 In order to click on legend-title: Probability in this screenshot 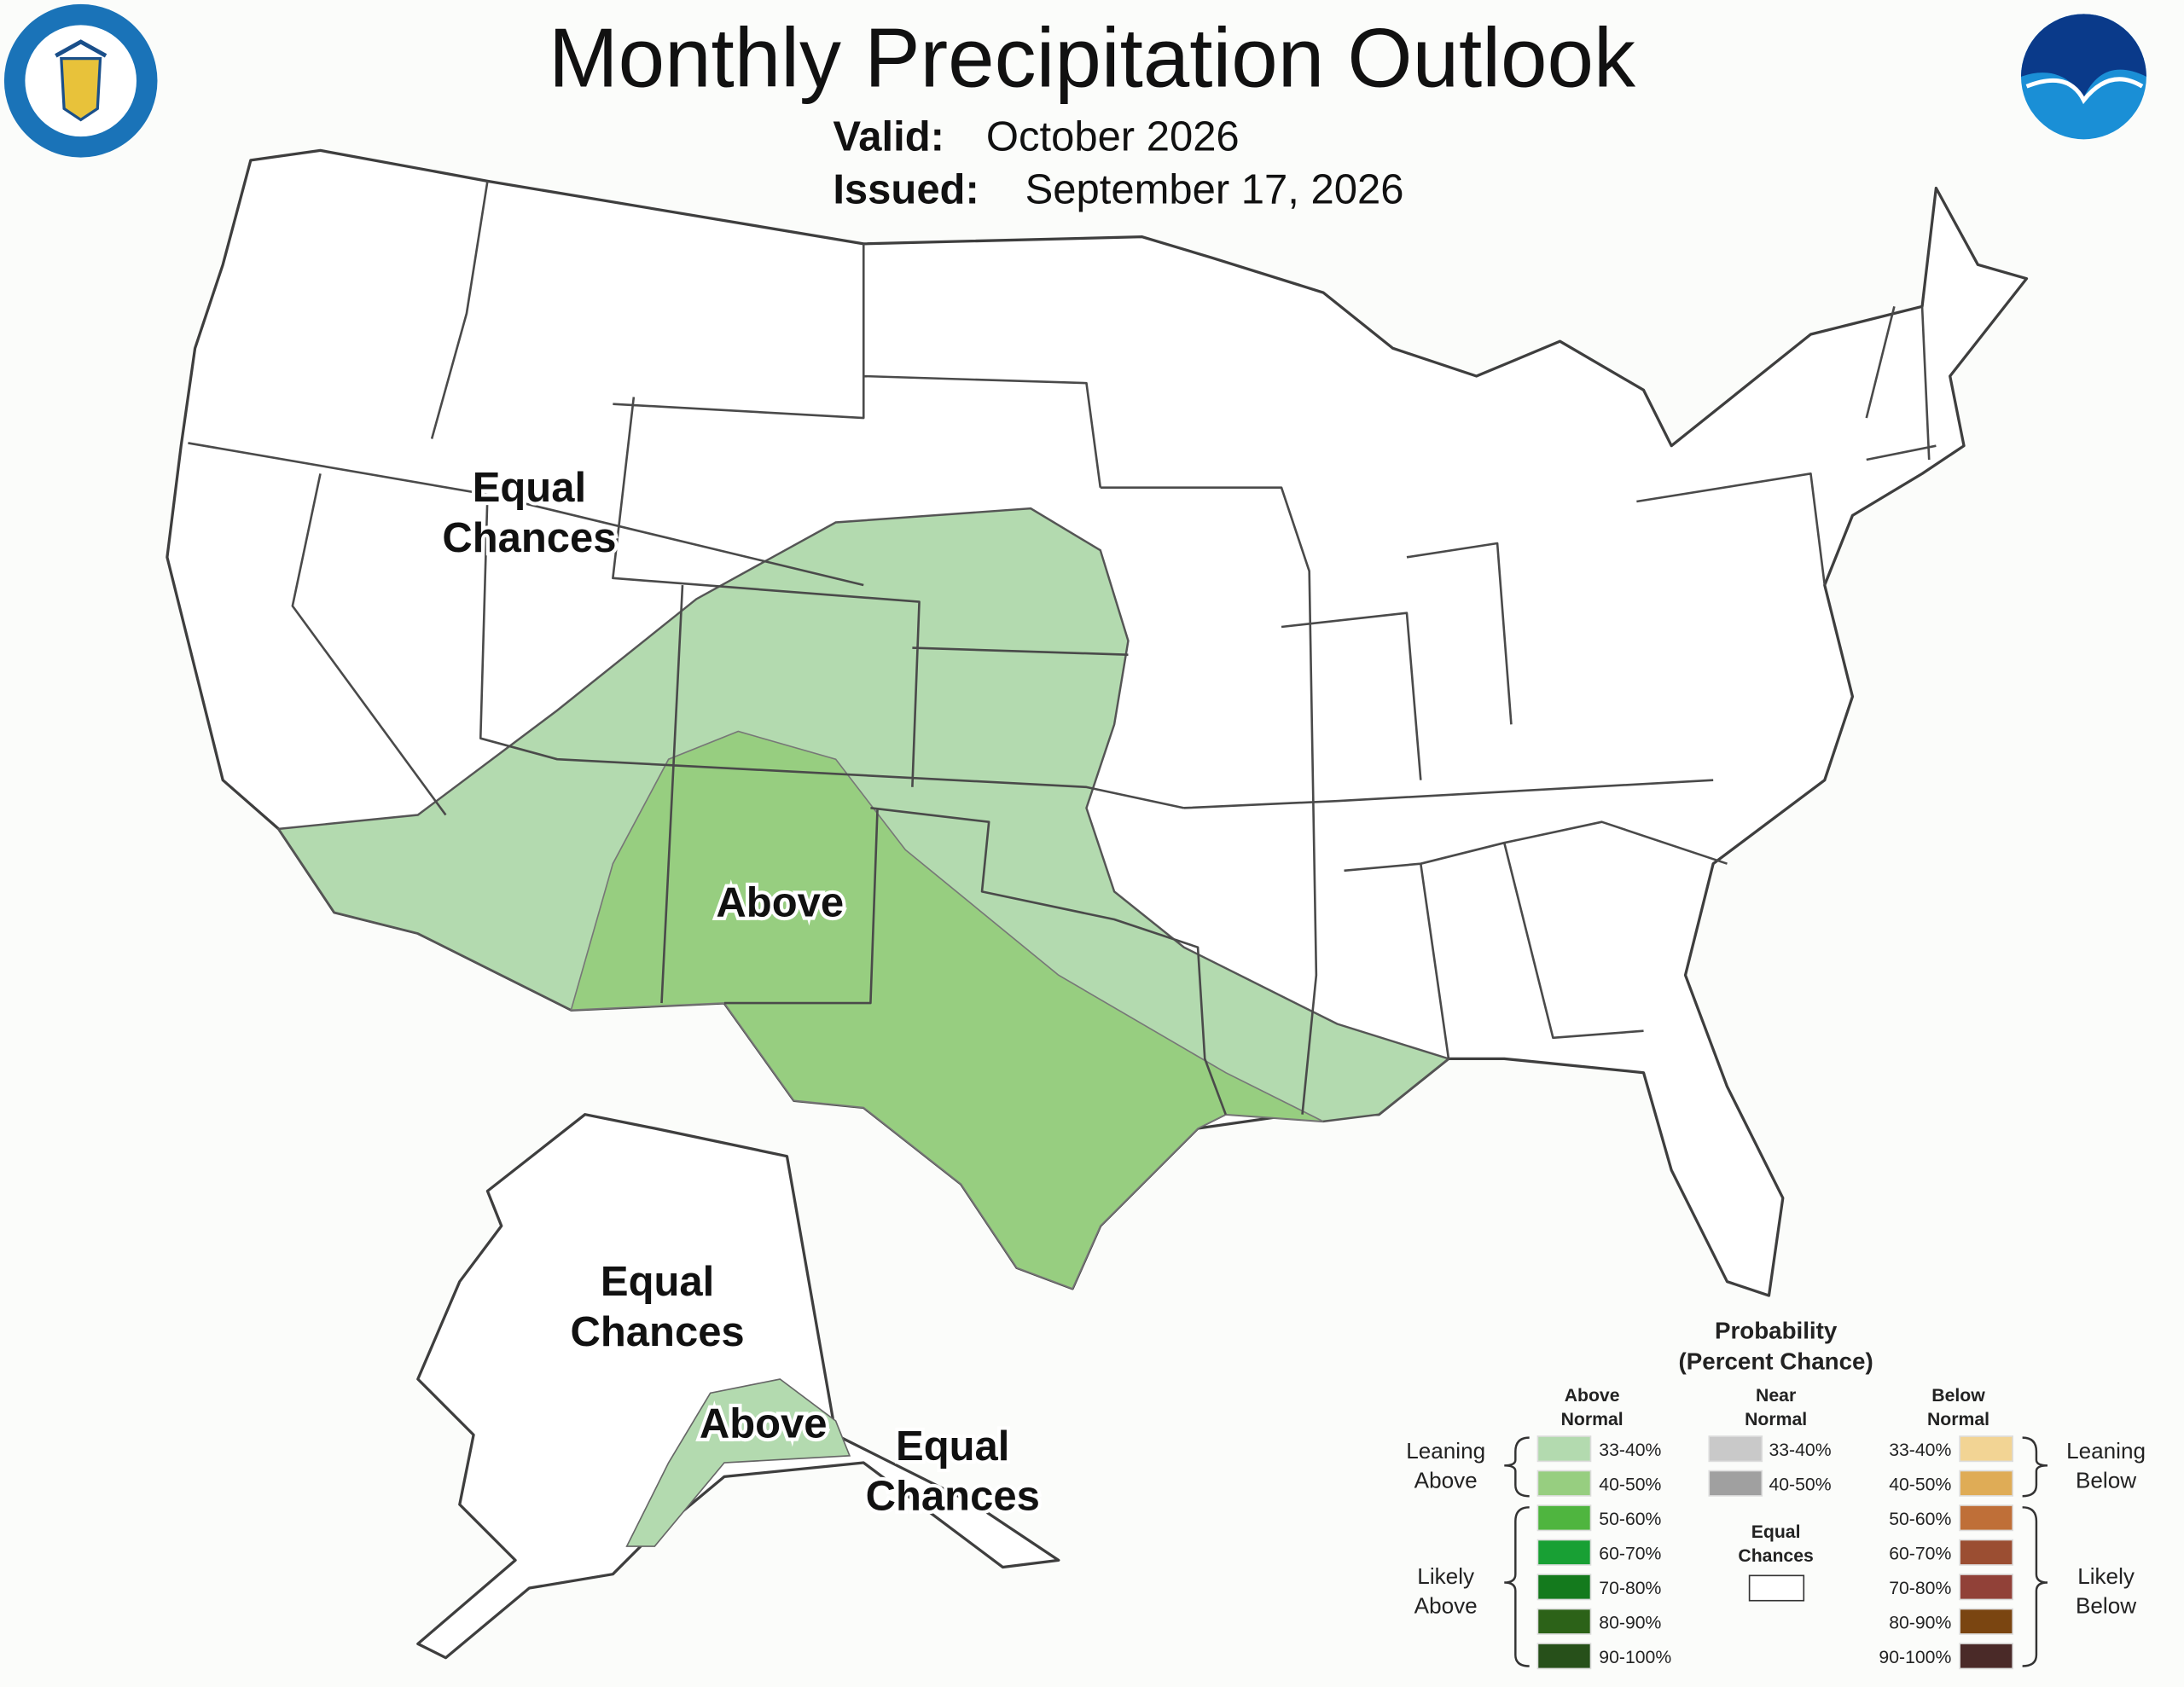, I will do `click(1776, 1331)`.